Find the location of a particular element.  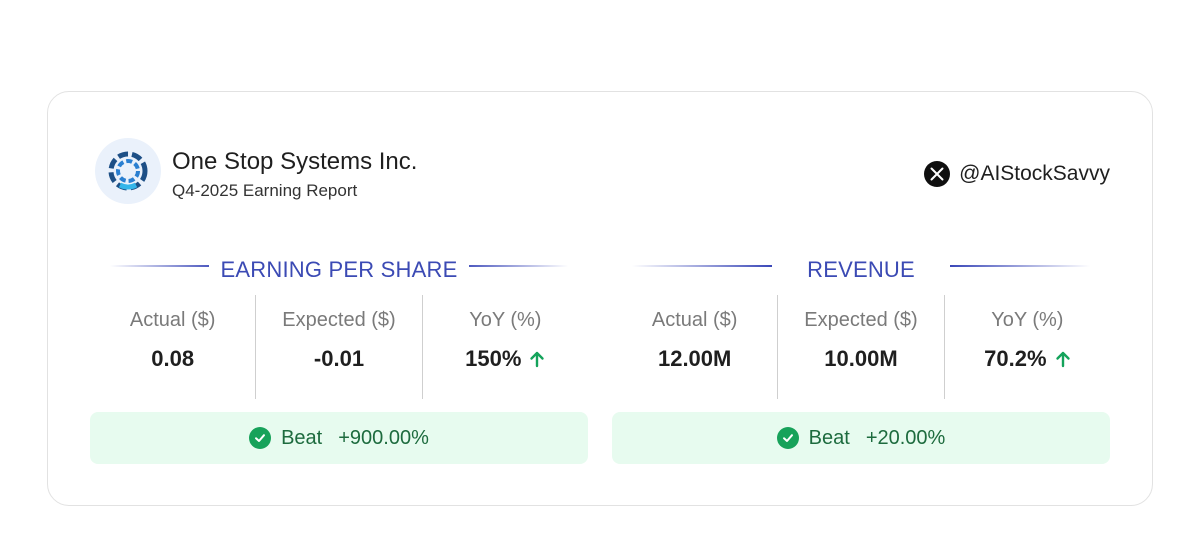

value-text: -0.01 is located at coordinates (339, 358).